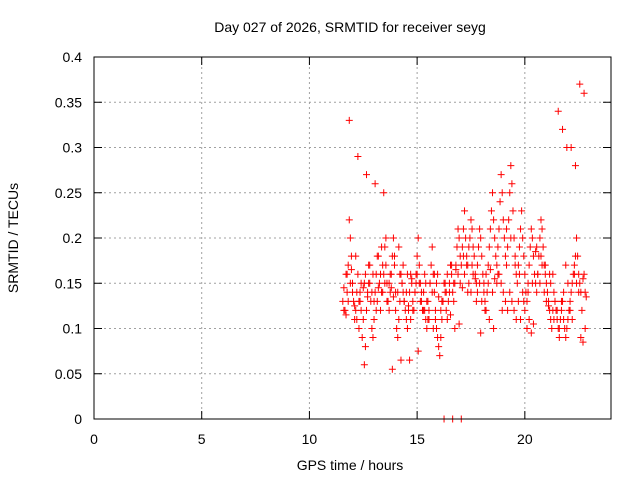  I want to click on x-tick-label: 10, so click(310, 439).